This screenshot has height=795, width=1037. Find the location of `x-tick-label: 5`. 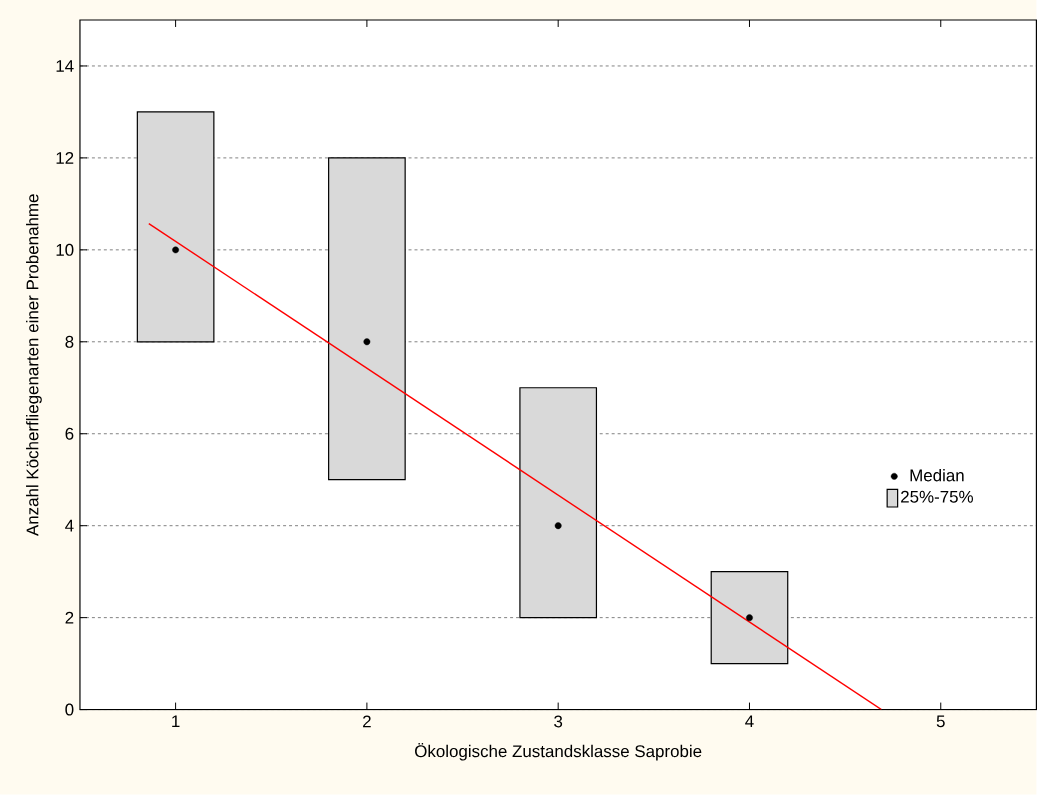

x-tick-label: 5 is located at coordinates (940, 721).